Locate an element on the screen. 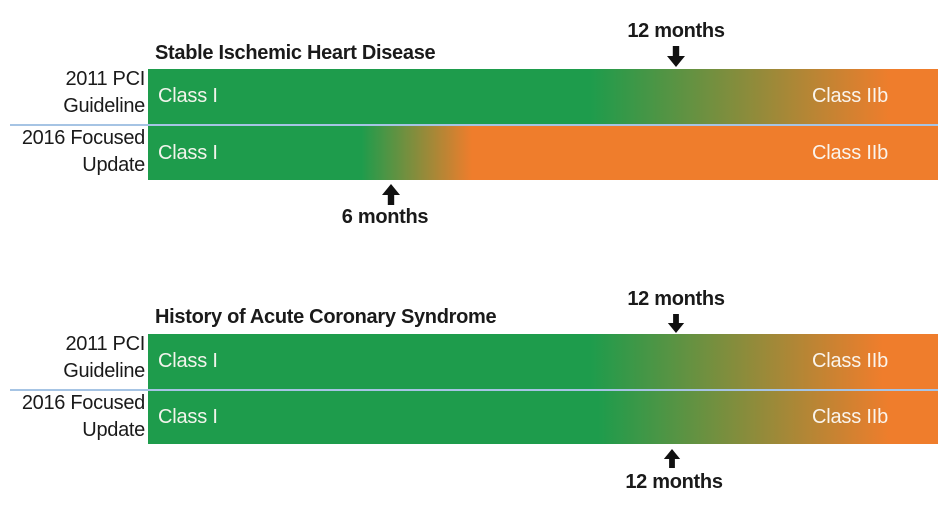 This screenshot has width=952, height=516. bar-sihd-2016: Class I Class IIb is located at coordinates (543, 153).